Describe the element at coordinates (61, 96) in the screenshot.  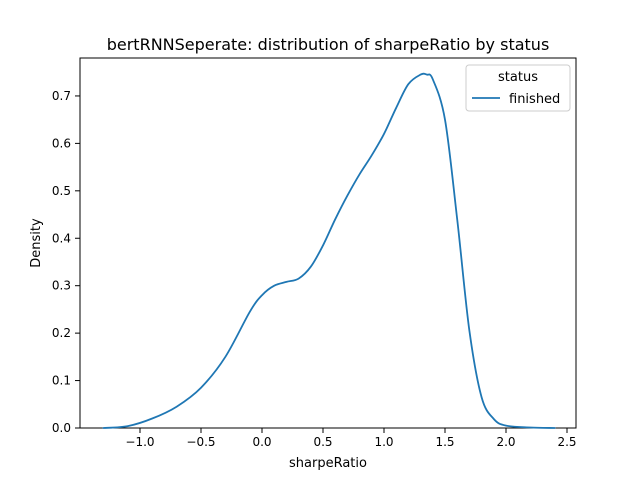
I see `y-tick-label: 0.7` at that location.